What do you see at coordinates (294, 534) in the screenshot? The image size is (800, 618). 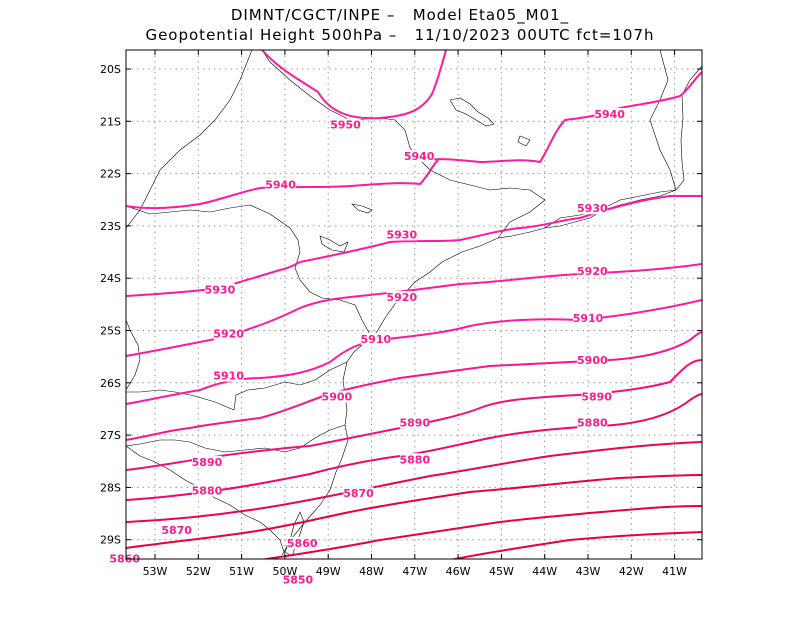 I see `lagoon-outline` at bounding box center [294, 534].